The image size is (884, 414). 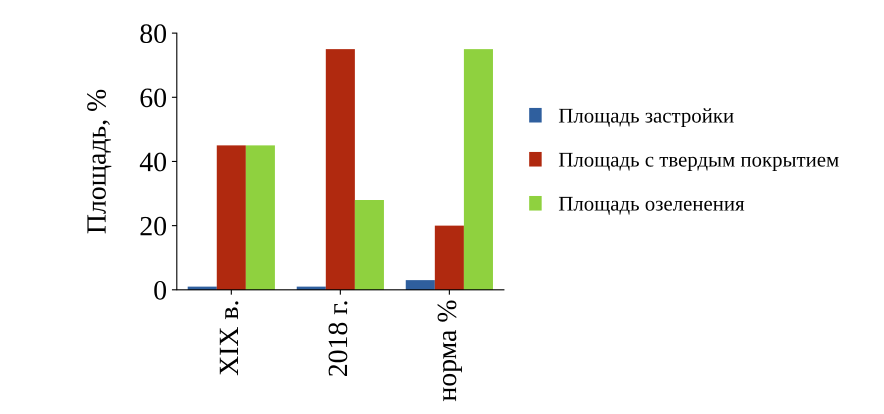 What do you see at coordinates (153, 34) in the screenshot?
I see `y-tick-label: 80` at bounding box center [153, 34].